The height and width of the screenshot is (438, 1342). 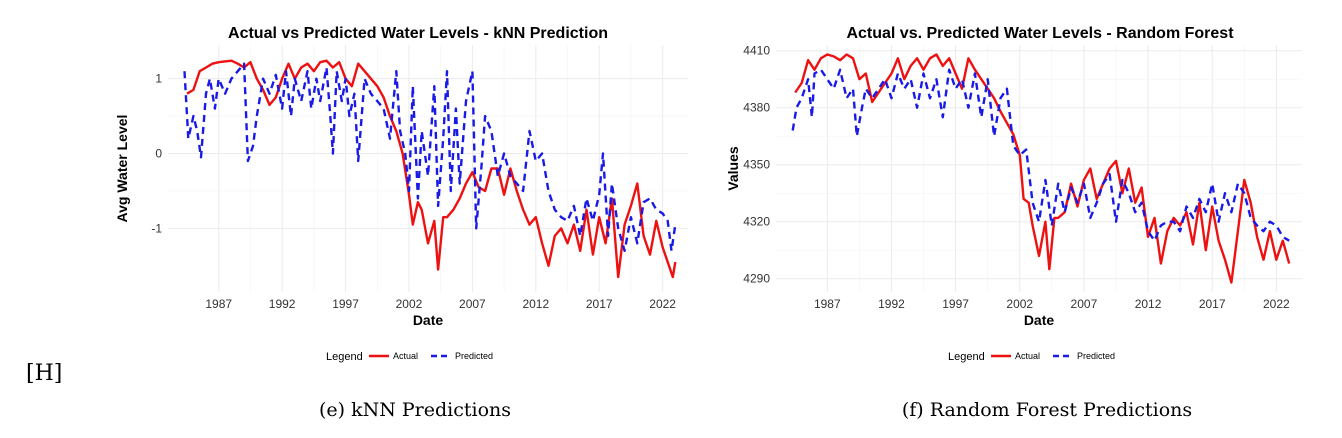 What do you see at coordinates (1047, 410) in the screenshot?
I see `chart-caption-random-forest: (f) Random Forest Predictions` at bounding box center [1047, 410].